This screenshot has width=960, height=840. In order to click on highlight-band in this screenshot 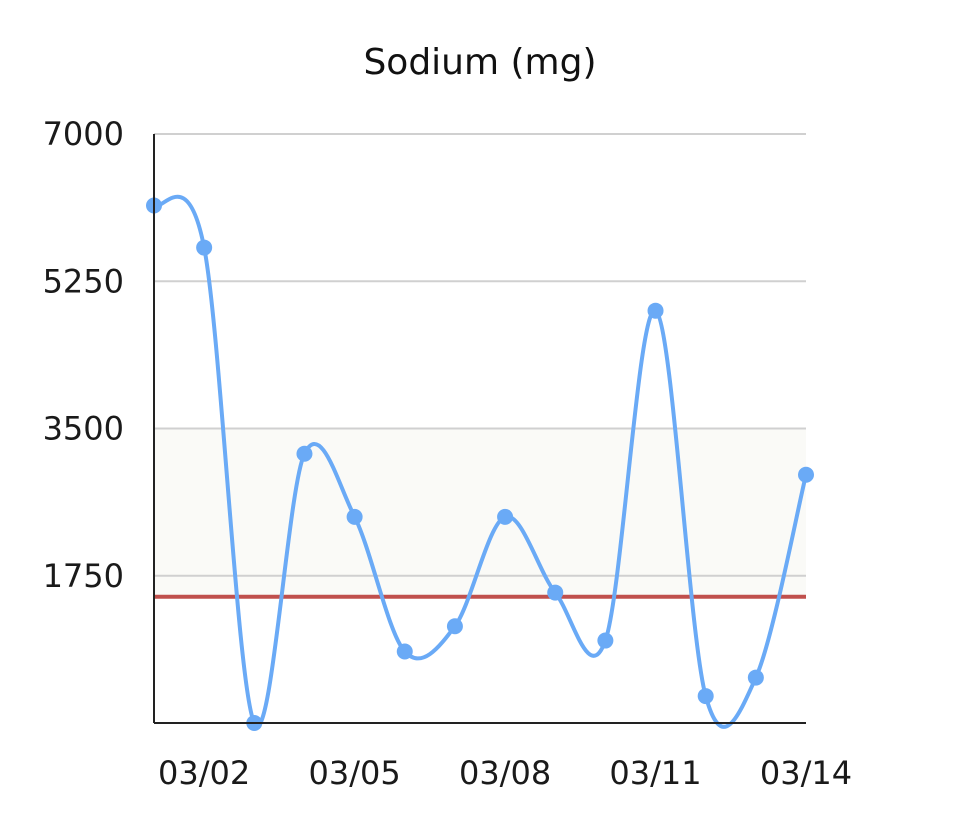, I will do `click(480, 512)`.